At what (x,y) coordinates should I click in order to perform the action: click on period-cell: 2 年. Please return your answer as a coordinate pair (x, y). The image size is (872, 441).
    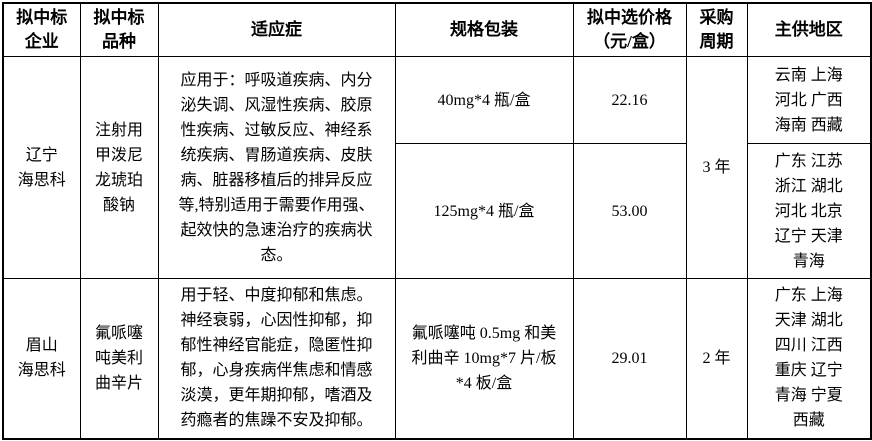
    Looking at the image, I should click on (716, 358).